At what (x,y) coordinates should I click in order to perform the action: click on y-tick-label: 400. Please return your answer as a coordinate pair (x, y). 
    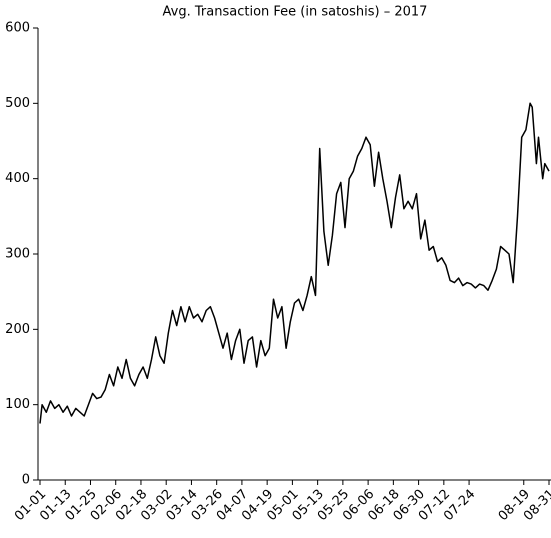
    Looking at the image, I should click on (17, 178).